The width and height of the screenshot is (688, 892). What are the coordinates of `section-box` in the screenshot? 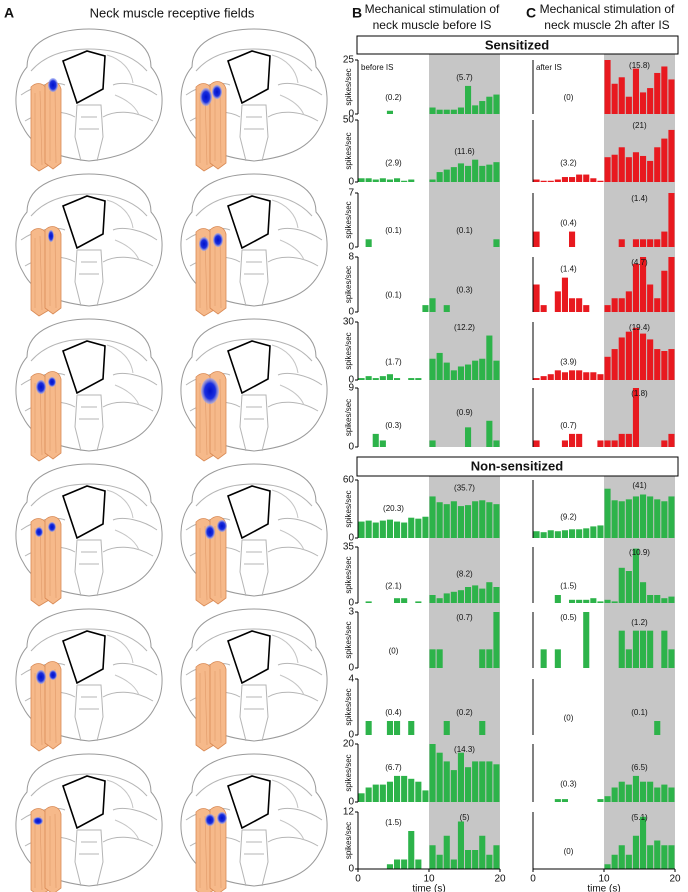 It's located at (517, 466).